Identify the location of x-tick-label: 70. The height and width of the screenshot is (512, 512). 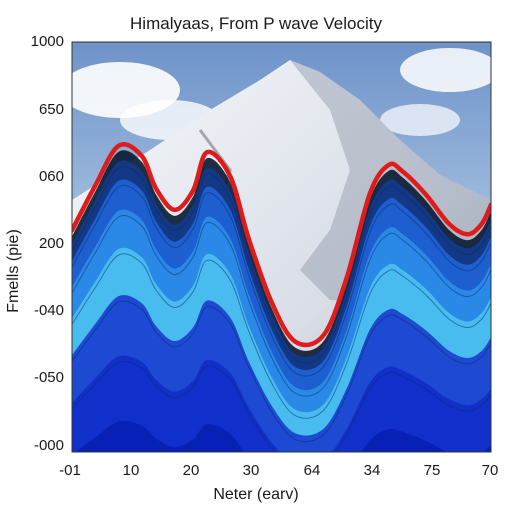
(490, 470).